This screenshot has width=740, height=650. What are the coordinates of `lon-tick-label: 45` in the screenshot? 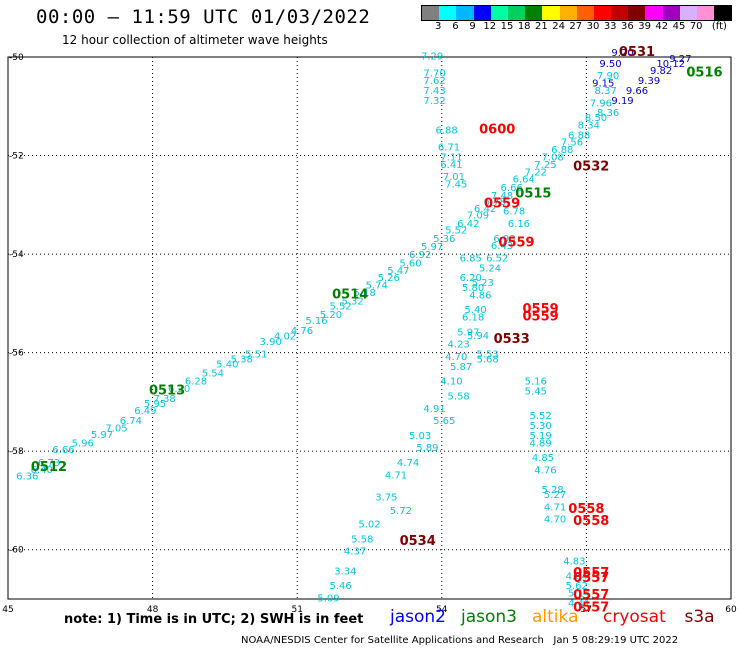 It's located at (7, 610).